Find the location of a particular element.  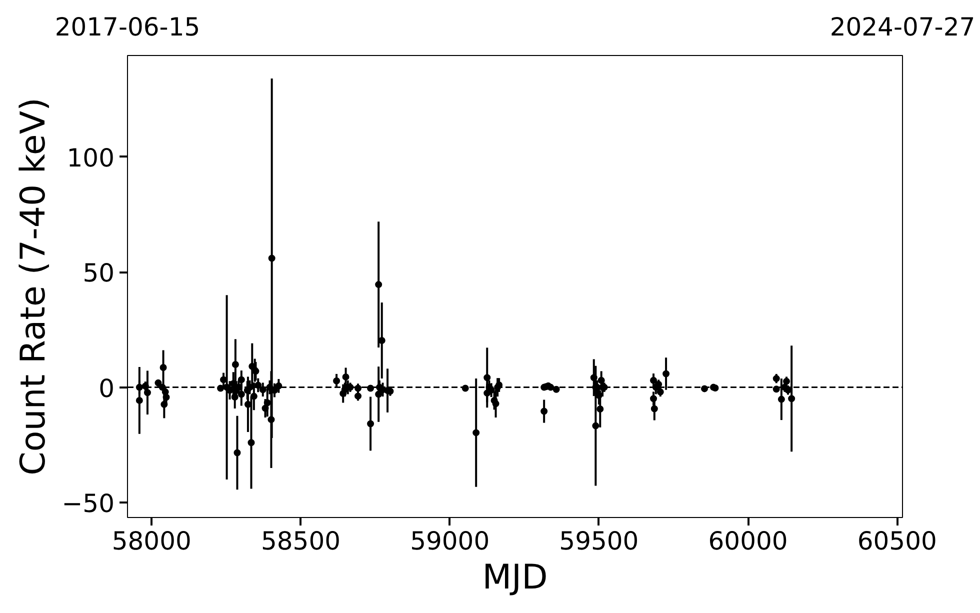

x-tick-label: 60000 is located at coordinates (748, 541).